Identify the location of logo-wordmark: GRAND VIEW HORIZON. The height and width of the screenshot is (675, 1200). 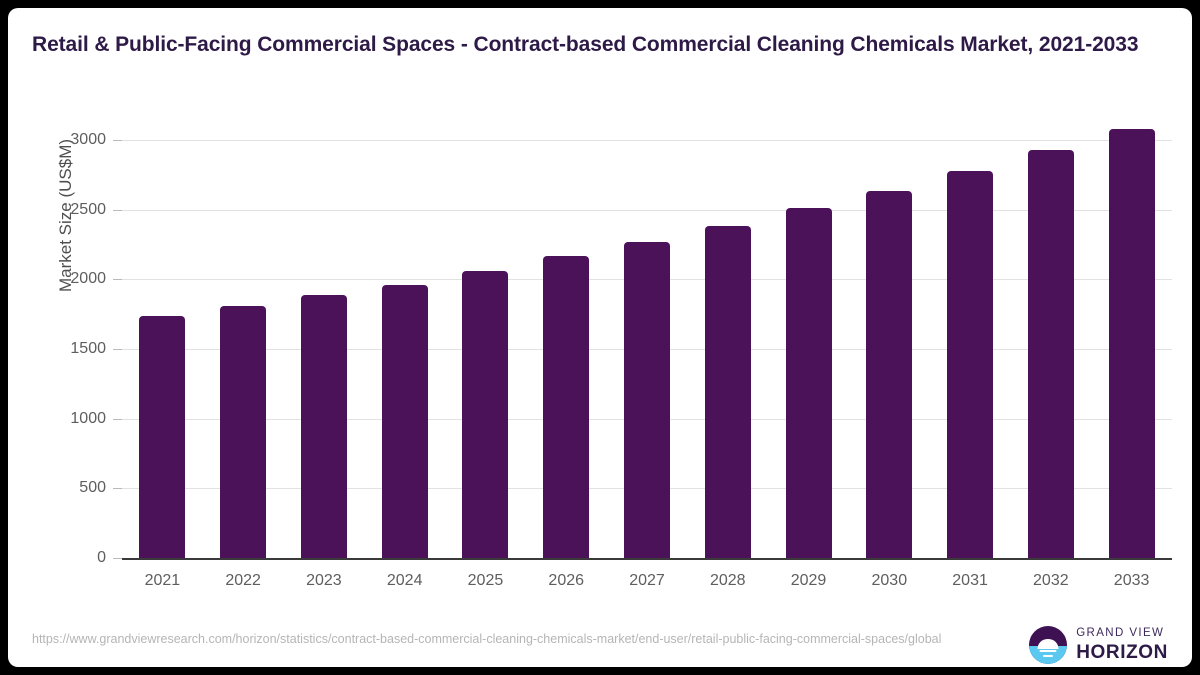
(1122, 645).